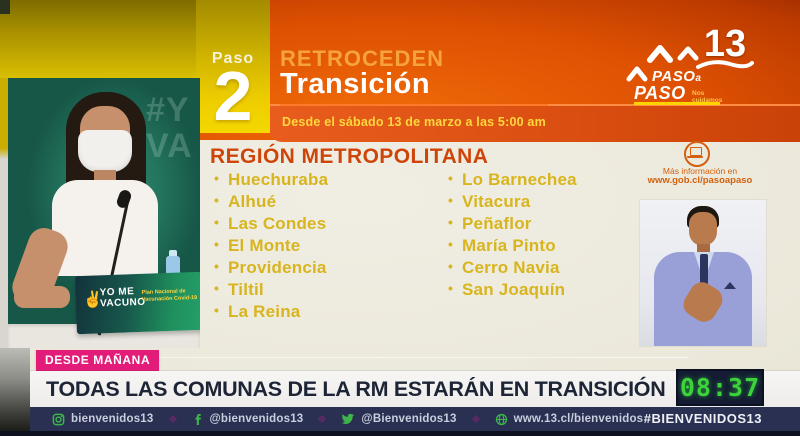 This screenshot has width=800, height=436. I want to click on region-title: REGIÓN METROPOLITANA, so click(349, 156).